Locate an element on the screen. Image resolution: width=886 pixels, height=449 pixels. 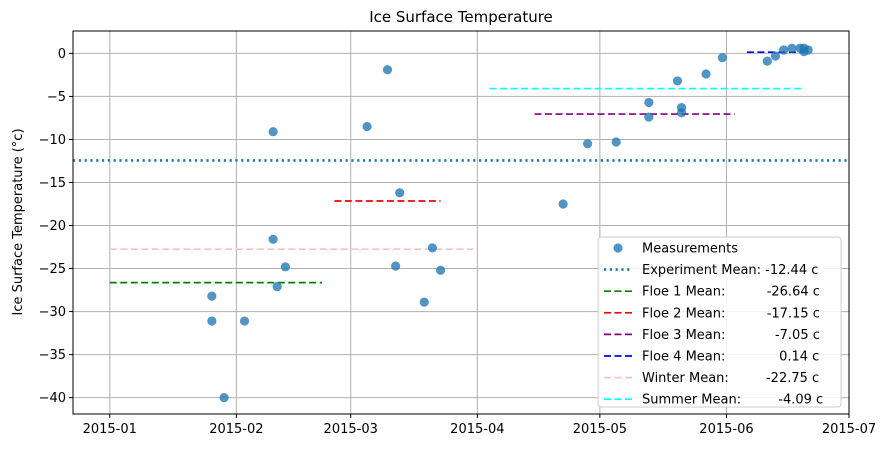
legend-label-winter-mean: Winter Mean: -22.75 c is located at coordinates (730, 378).